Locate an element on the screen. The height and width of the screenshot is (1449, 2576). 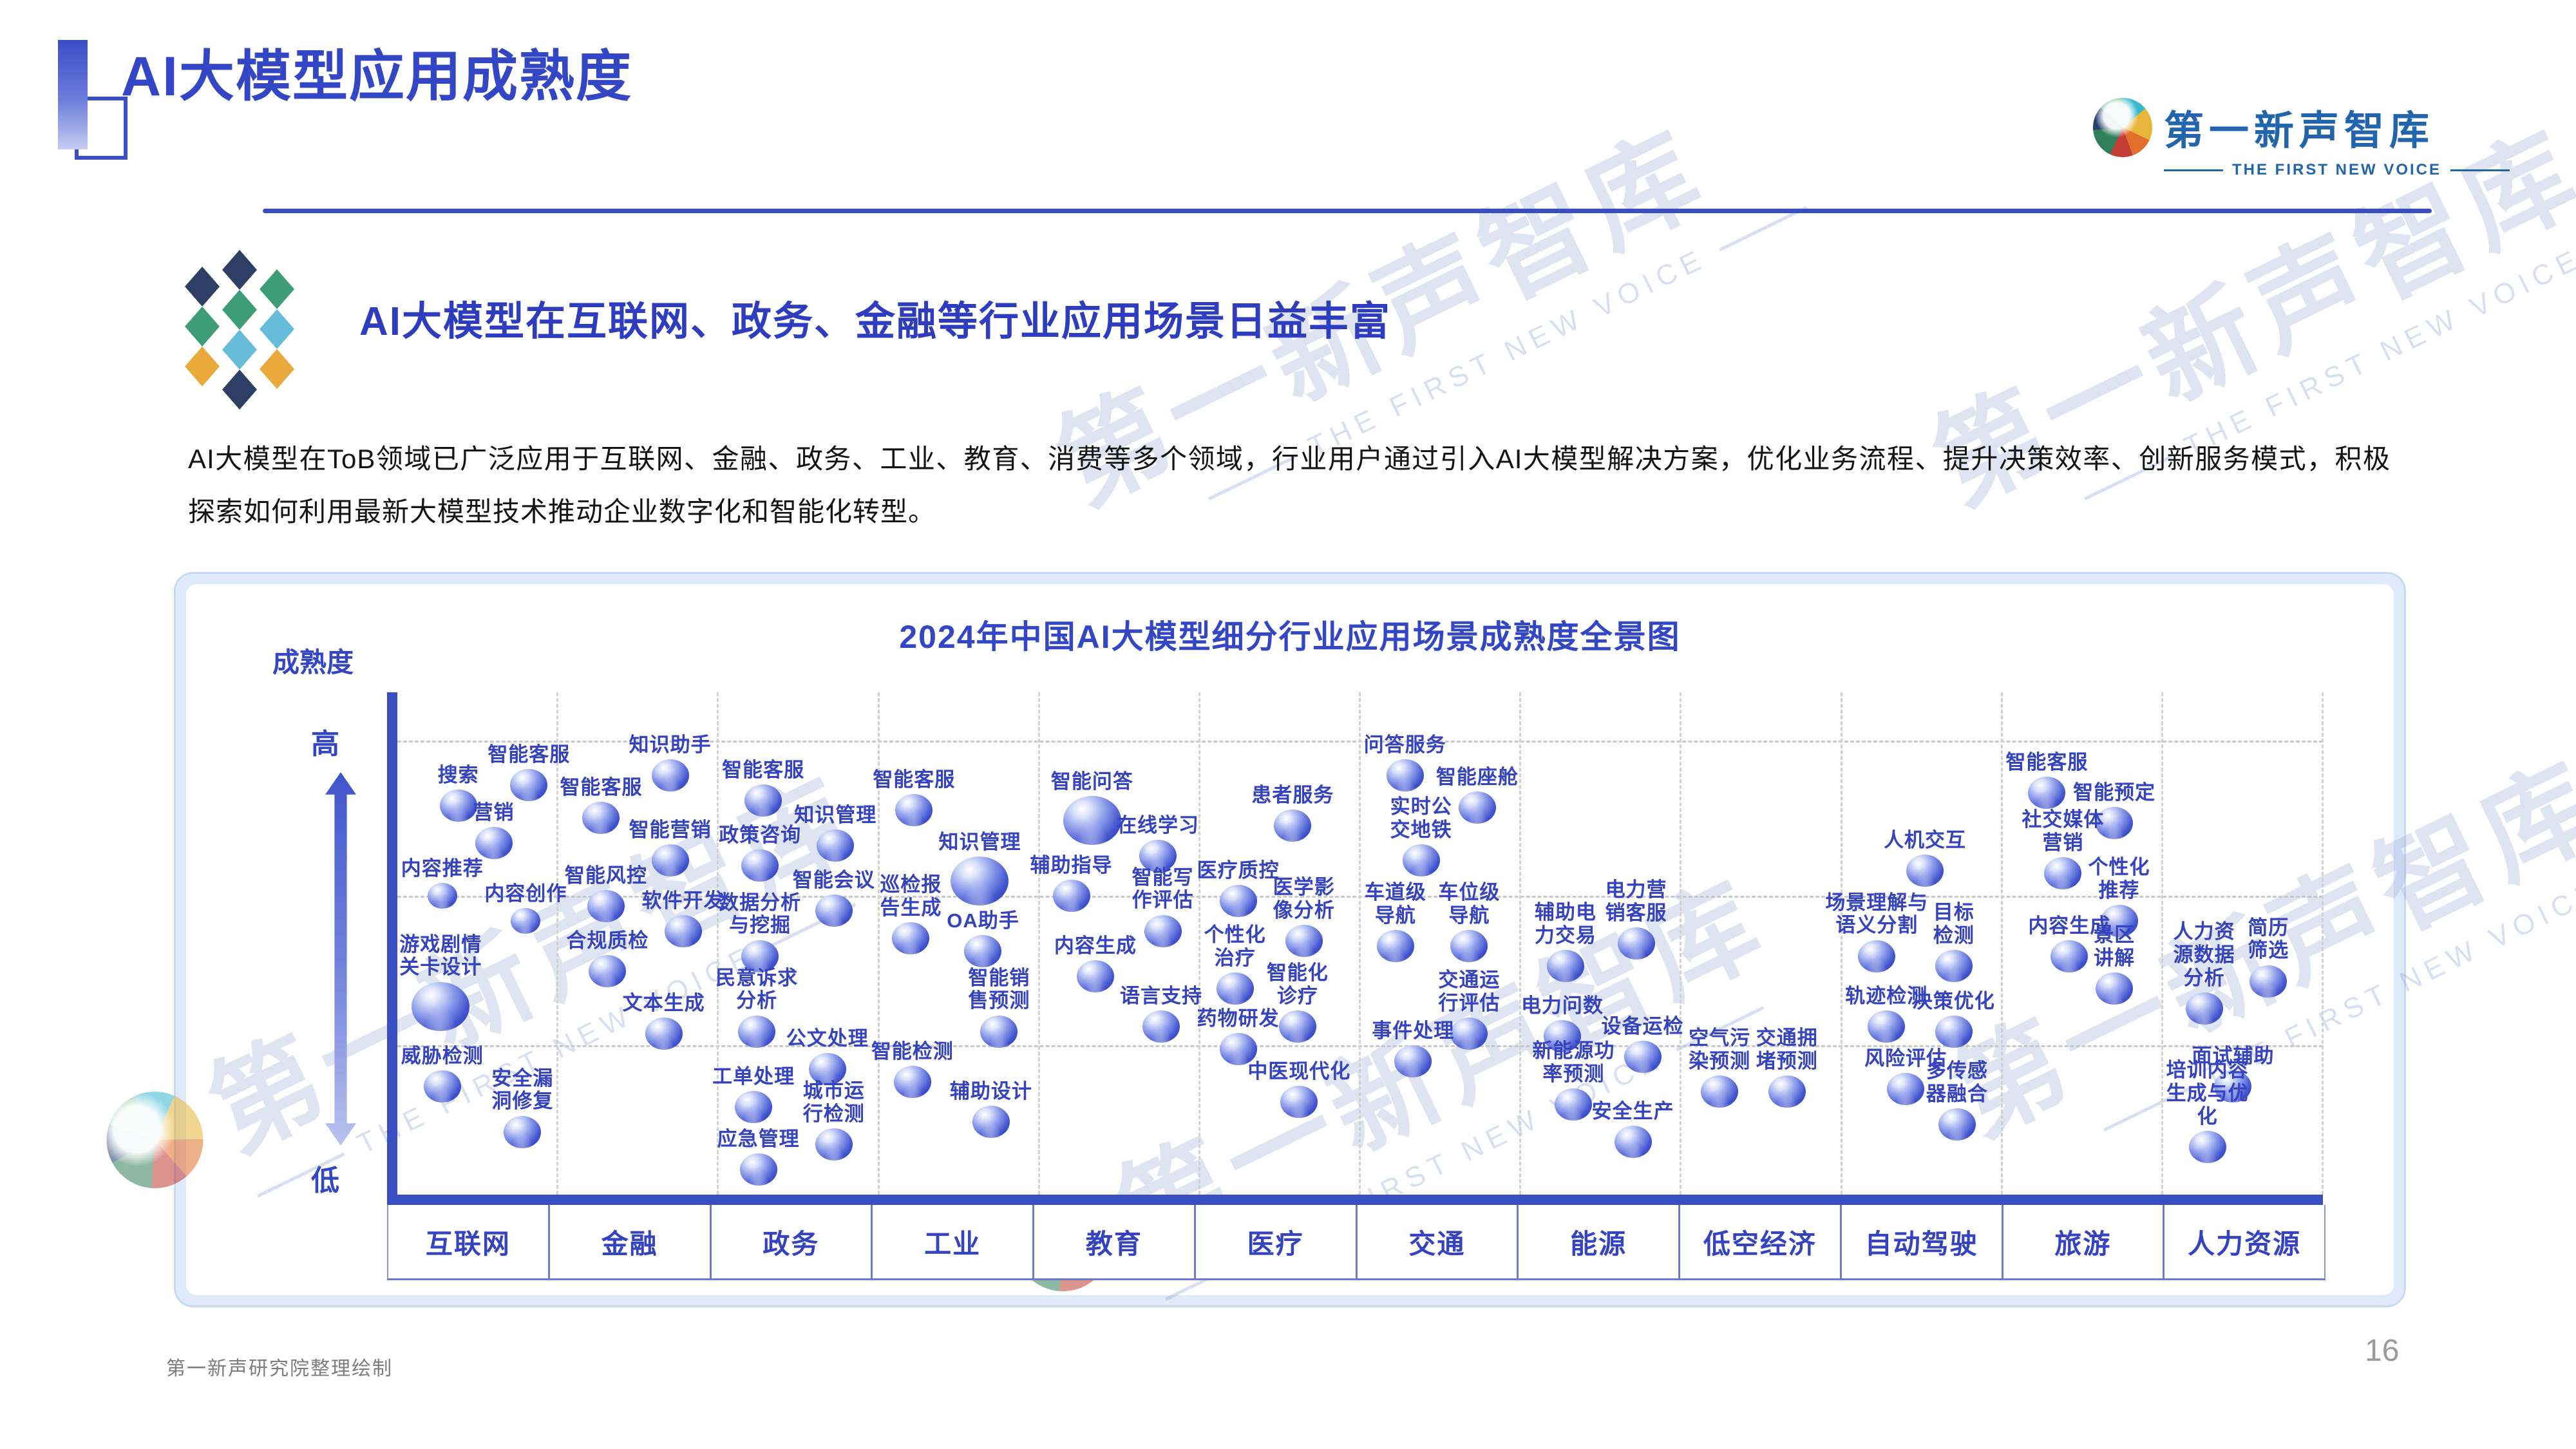
scenario-label: 辅助电 力交易 is located at coordinates (1565, 924).